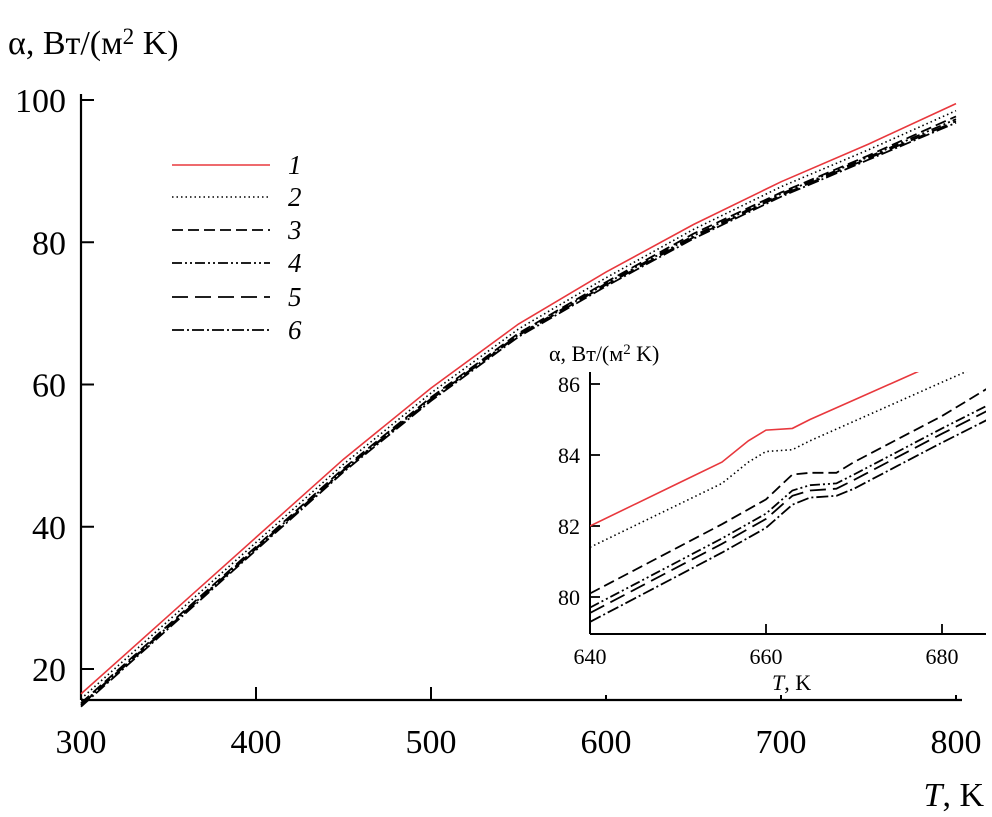 Image resolution: width=992 pixels, height=817 pixels. I want to click on inset-y-tick-label: 86, so click(569, 384).